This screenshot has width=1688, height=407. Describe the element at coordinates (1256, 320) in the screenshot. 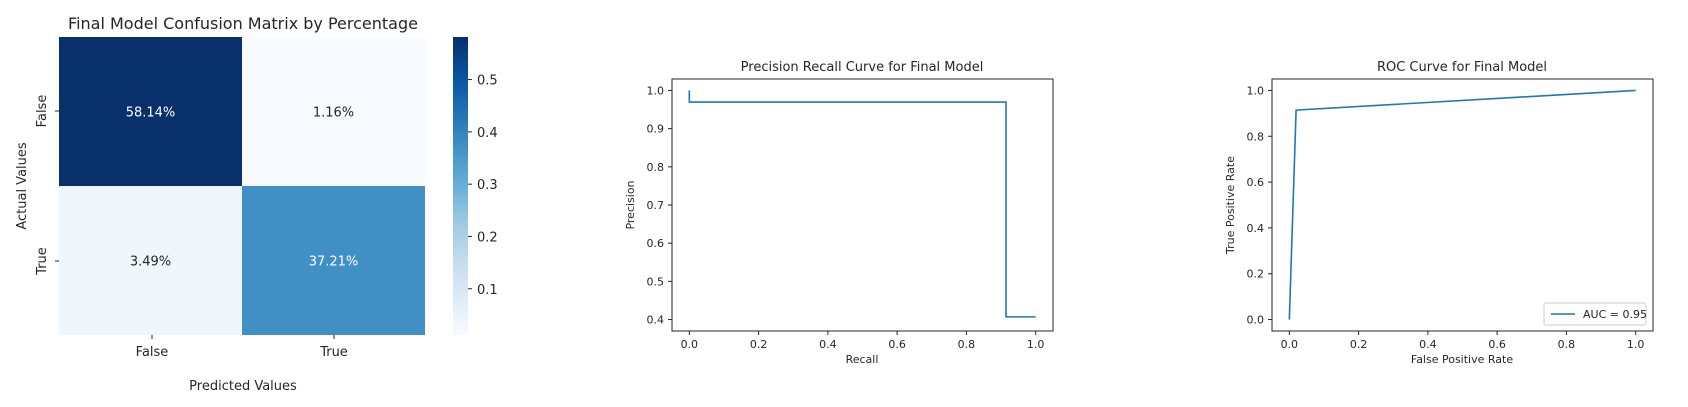

I see `y-tick-label: 0.0` at that location.